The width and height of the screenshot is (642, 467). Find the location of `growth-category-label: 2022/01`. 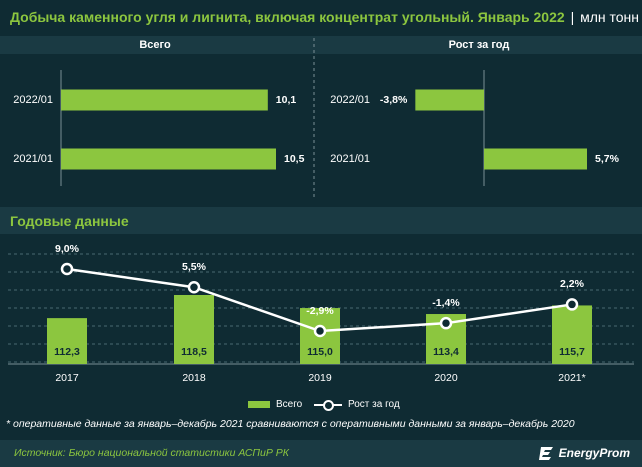

growth-category-label: 2022/01 is located at coordinates (350, 100).